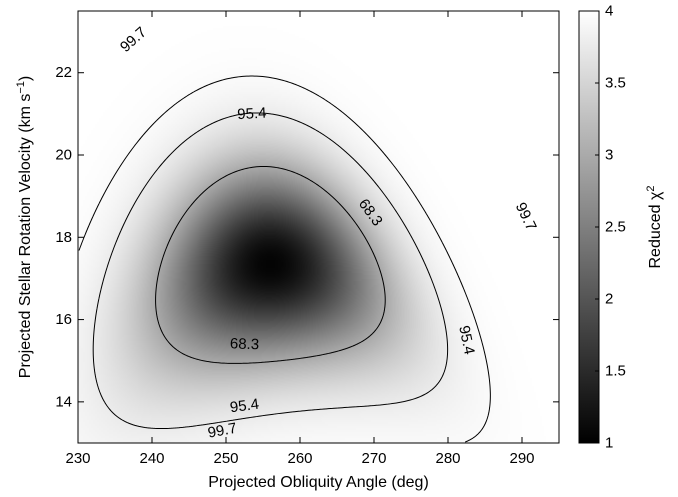 The height and width of the screenshot is (497, 678). Describe the element at coordinates (447, 458) in the screenshot. I see `x-tick-label: 280` at that location.